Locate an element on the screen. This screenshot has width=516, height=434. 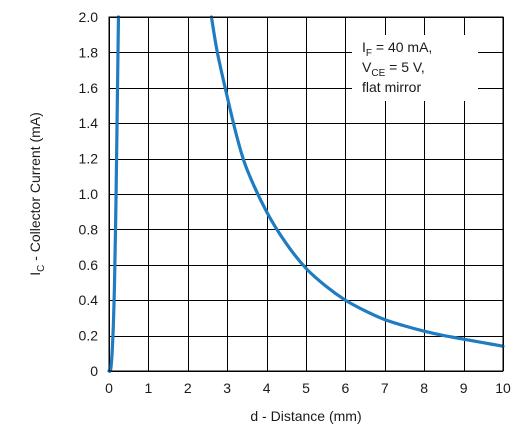
x-axis-label: d - Distance (mm) is located at coordinates (305, 416).